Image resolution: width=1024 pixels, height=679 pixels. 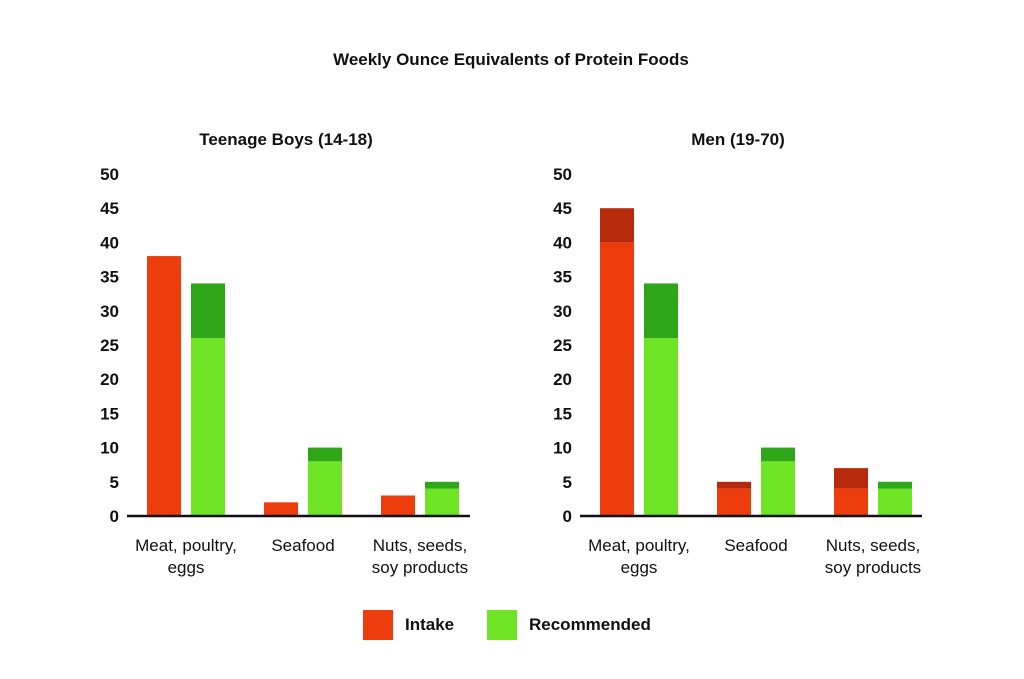 I want to click on legend-swatch-intake, so click(x=378, y=625).